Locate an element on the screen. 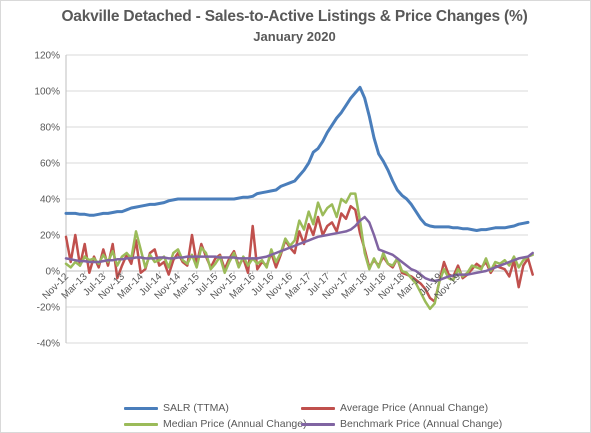 Image resolution: width=591 pixels, height=433 pixels. y-tick-label: 20% is located at coordinates (50, 236).